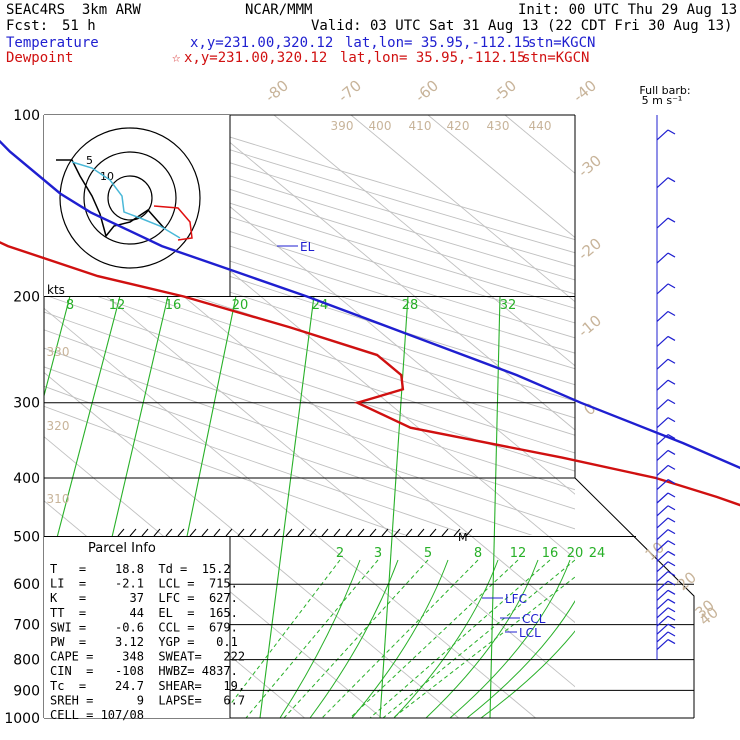 Image resolution: width=740 pixels, height=740 pixels. Describe the element at coordinates (144, 584) in the screenshot. I see `parcel-row: LI = -2.1 LCL = 715.` at that location.